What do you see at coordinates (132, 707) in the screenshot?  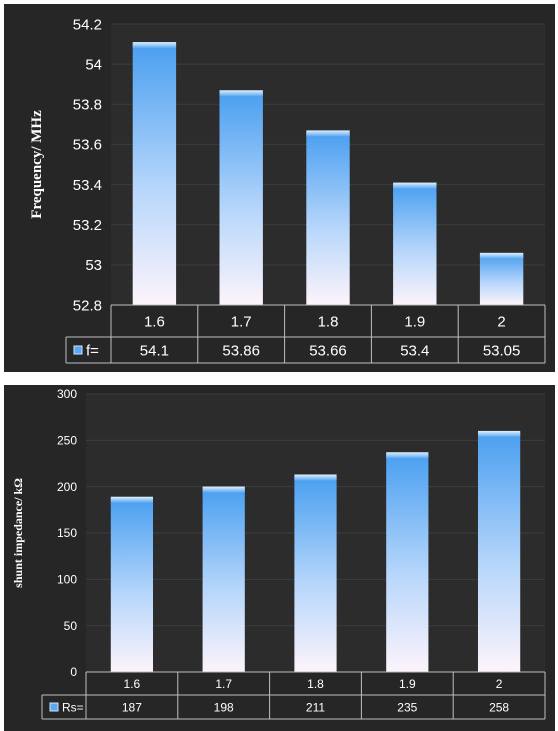 I see `data-table-value: 187` at bounding box center [132, 707].